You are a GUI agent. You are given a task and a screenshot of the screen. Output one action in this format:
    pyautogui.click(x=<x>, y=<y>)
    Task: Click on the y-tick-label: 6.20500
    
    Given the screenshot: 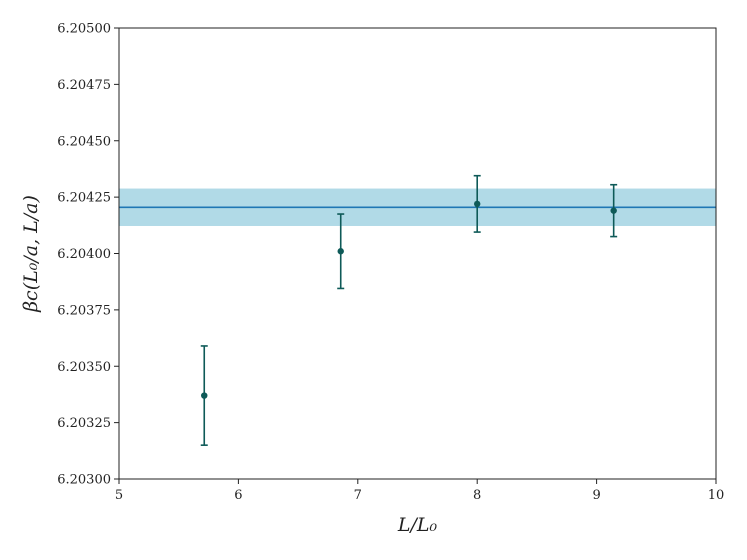 What is the action you would take?
    pyautogui.click(x=84, y=29)
    